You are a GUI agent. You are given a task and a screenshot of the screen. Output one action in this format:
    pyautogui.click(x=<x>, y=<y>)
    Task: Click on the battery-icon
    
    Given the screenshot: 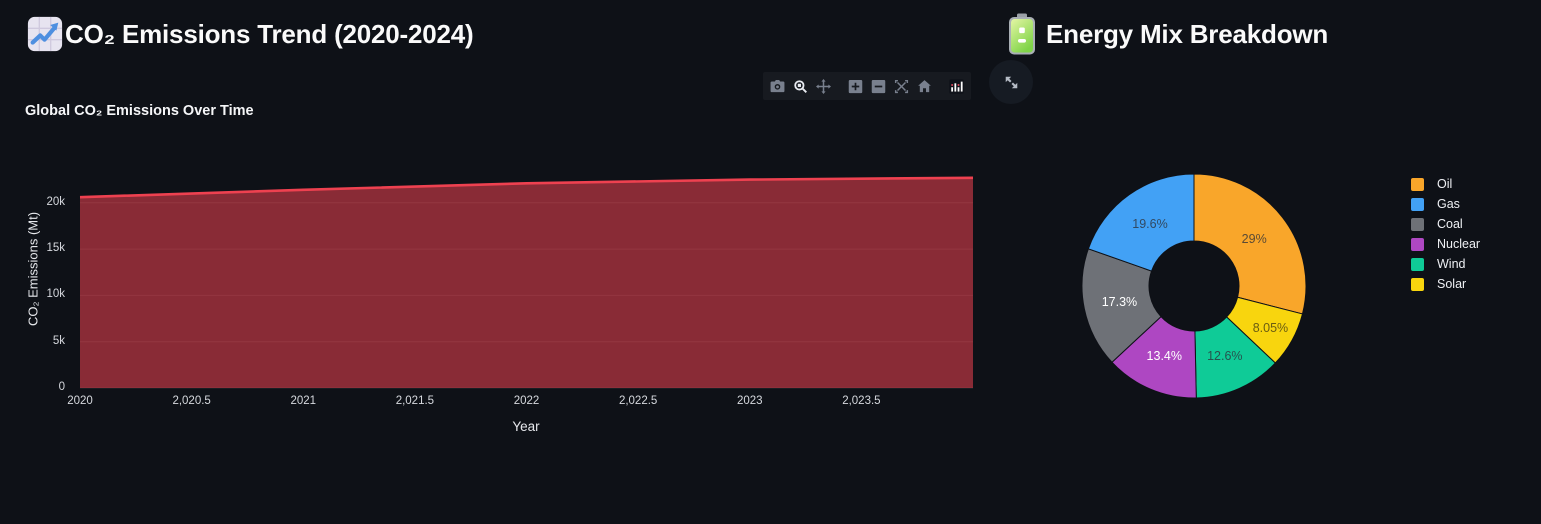 What is the action you would take?
    pyautogui.click(x=1022, y=34)
    